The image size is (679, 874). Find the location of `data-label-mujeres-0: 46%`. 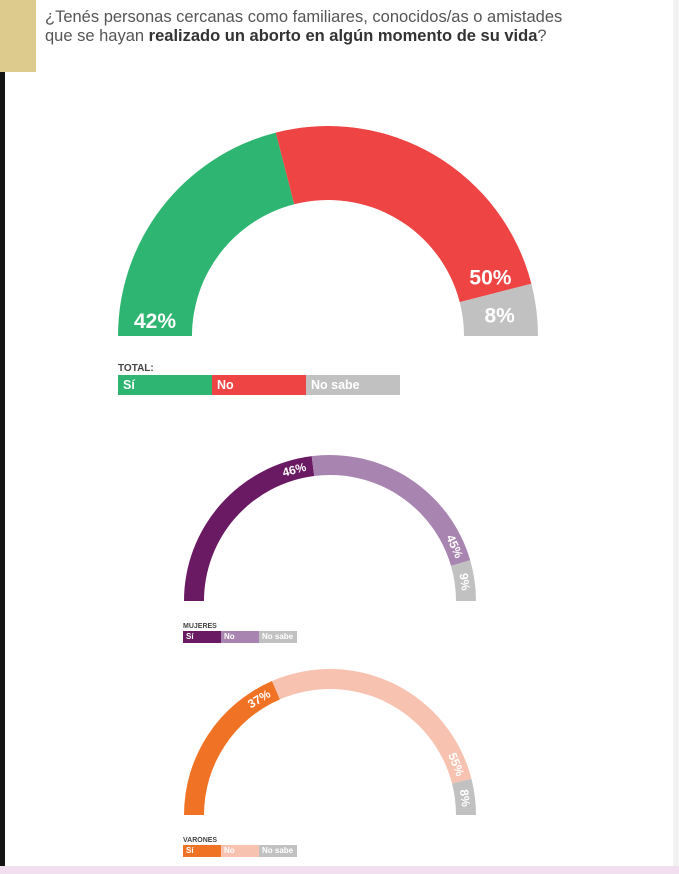

data-label-mujeres-0: 46% is located at coordinates (294, 470).